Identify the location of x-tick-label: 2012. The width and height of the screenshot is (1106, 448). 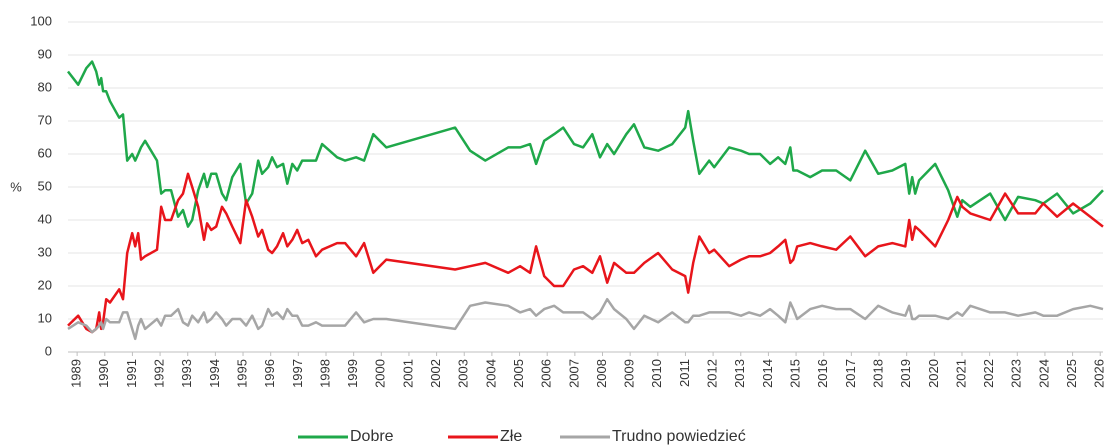
(712, 373).